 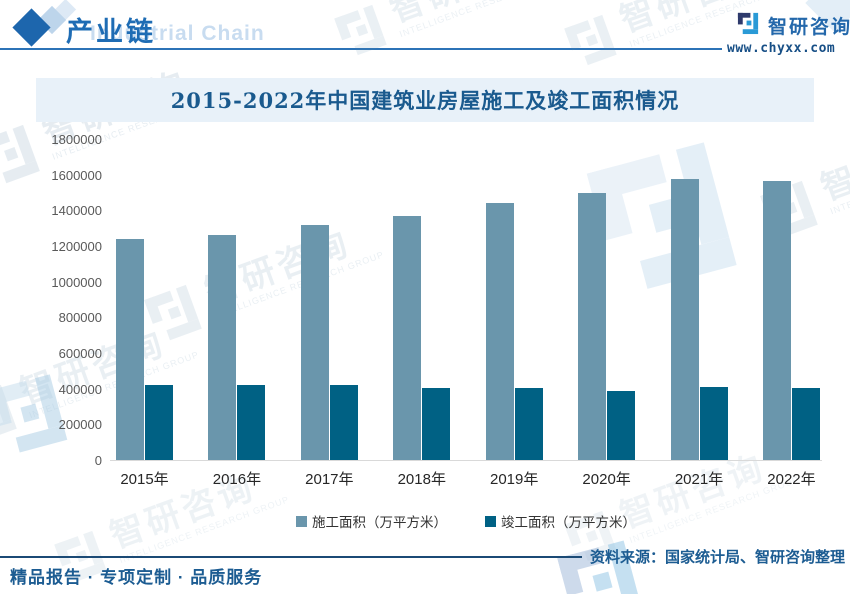 I want to click on y-tick-label: 600000, so click(x=80, y=353).